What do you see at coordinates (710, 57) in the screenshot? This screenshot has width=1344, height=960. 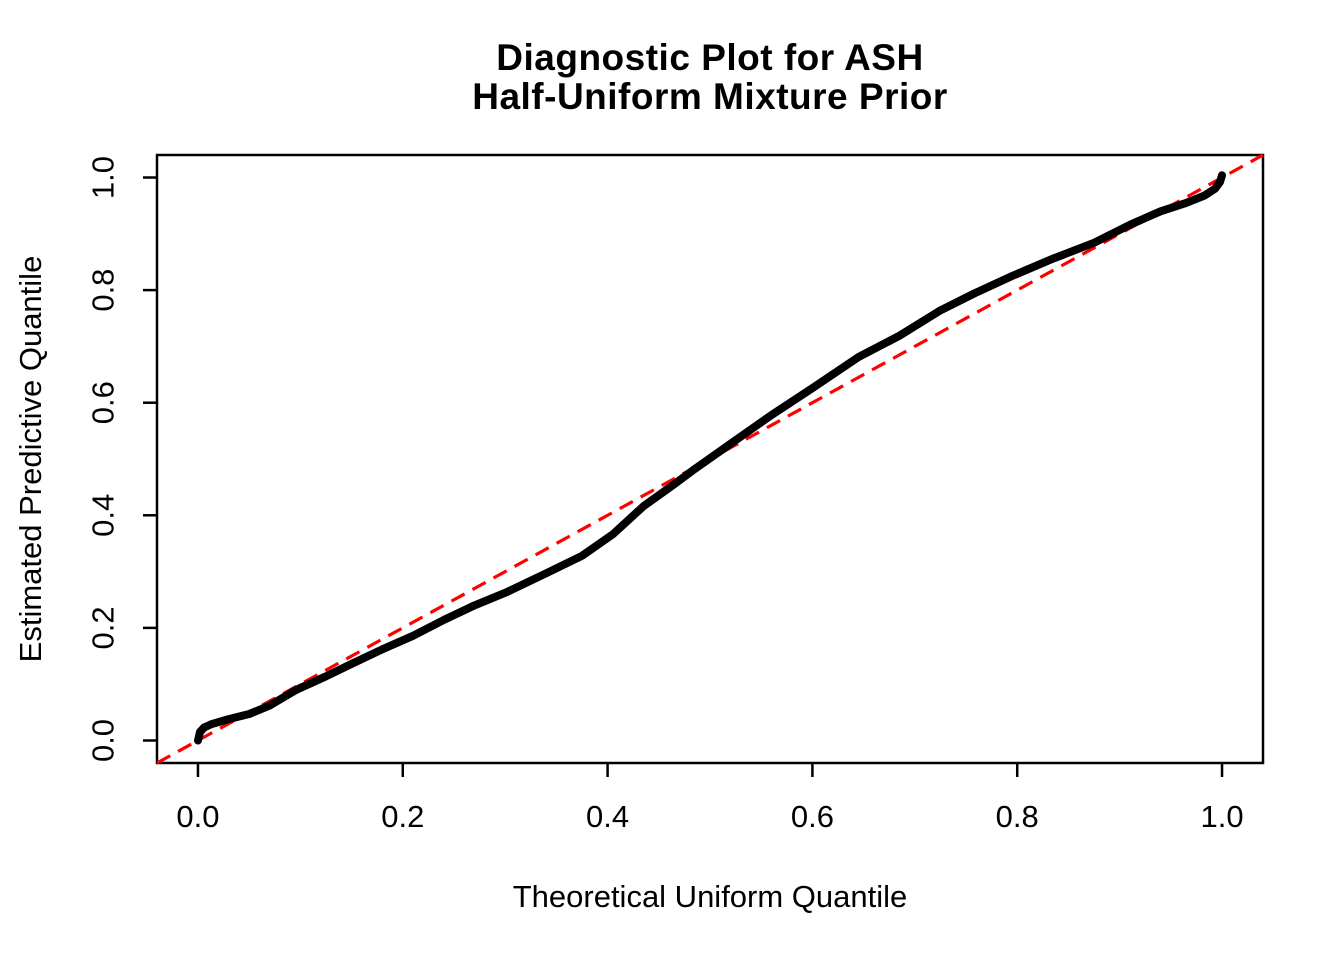 I see `chart-title-line1: Diagnostic Plot for ASH` at bounding box center [710, 57].